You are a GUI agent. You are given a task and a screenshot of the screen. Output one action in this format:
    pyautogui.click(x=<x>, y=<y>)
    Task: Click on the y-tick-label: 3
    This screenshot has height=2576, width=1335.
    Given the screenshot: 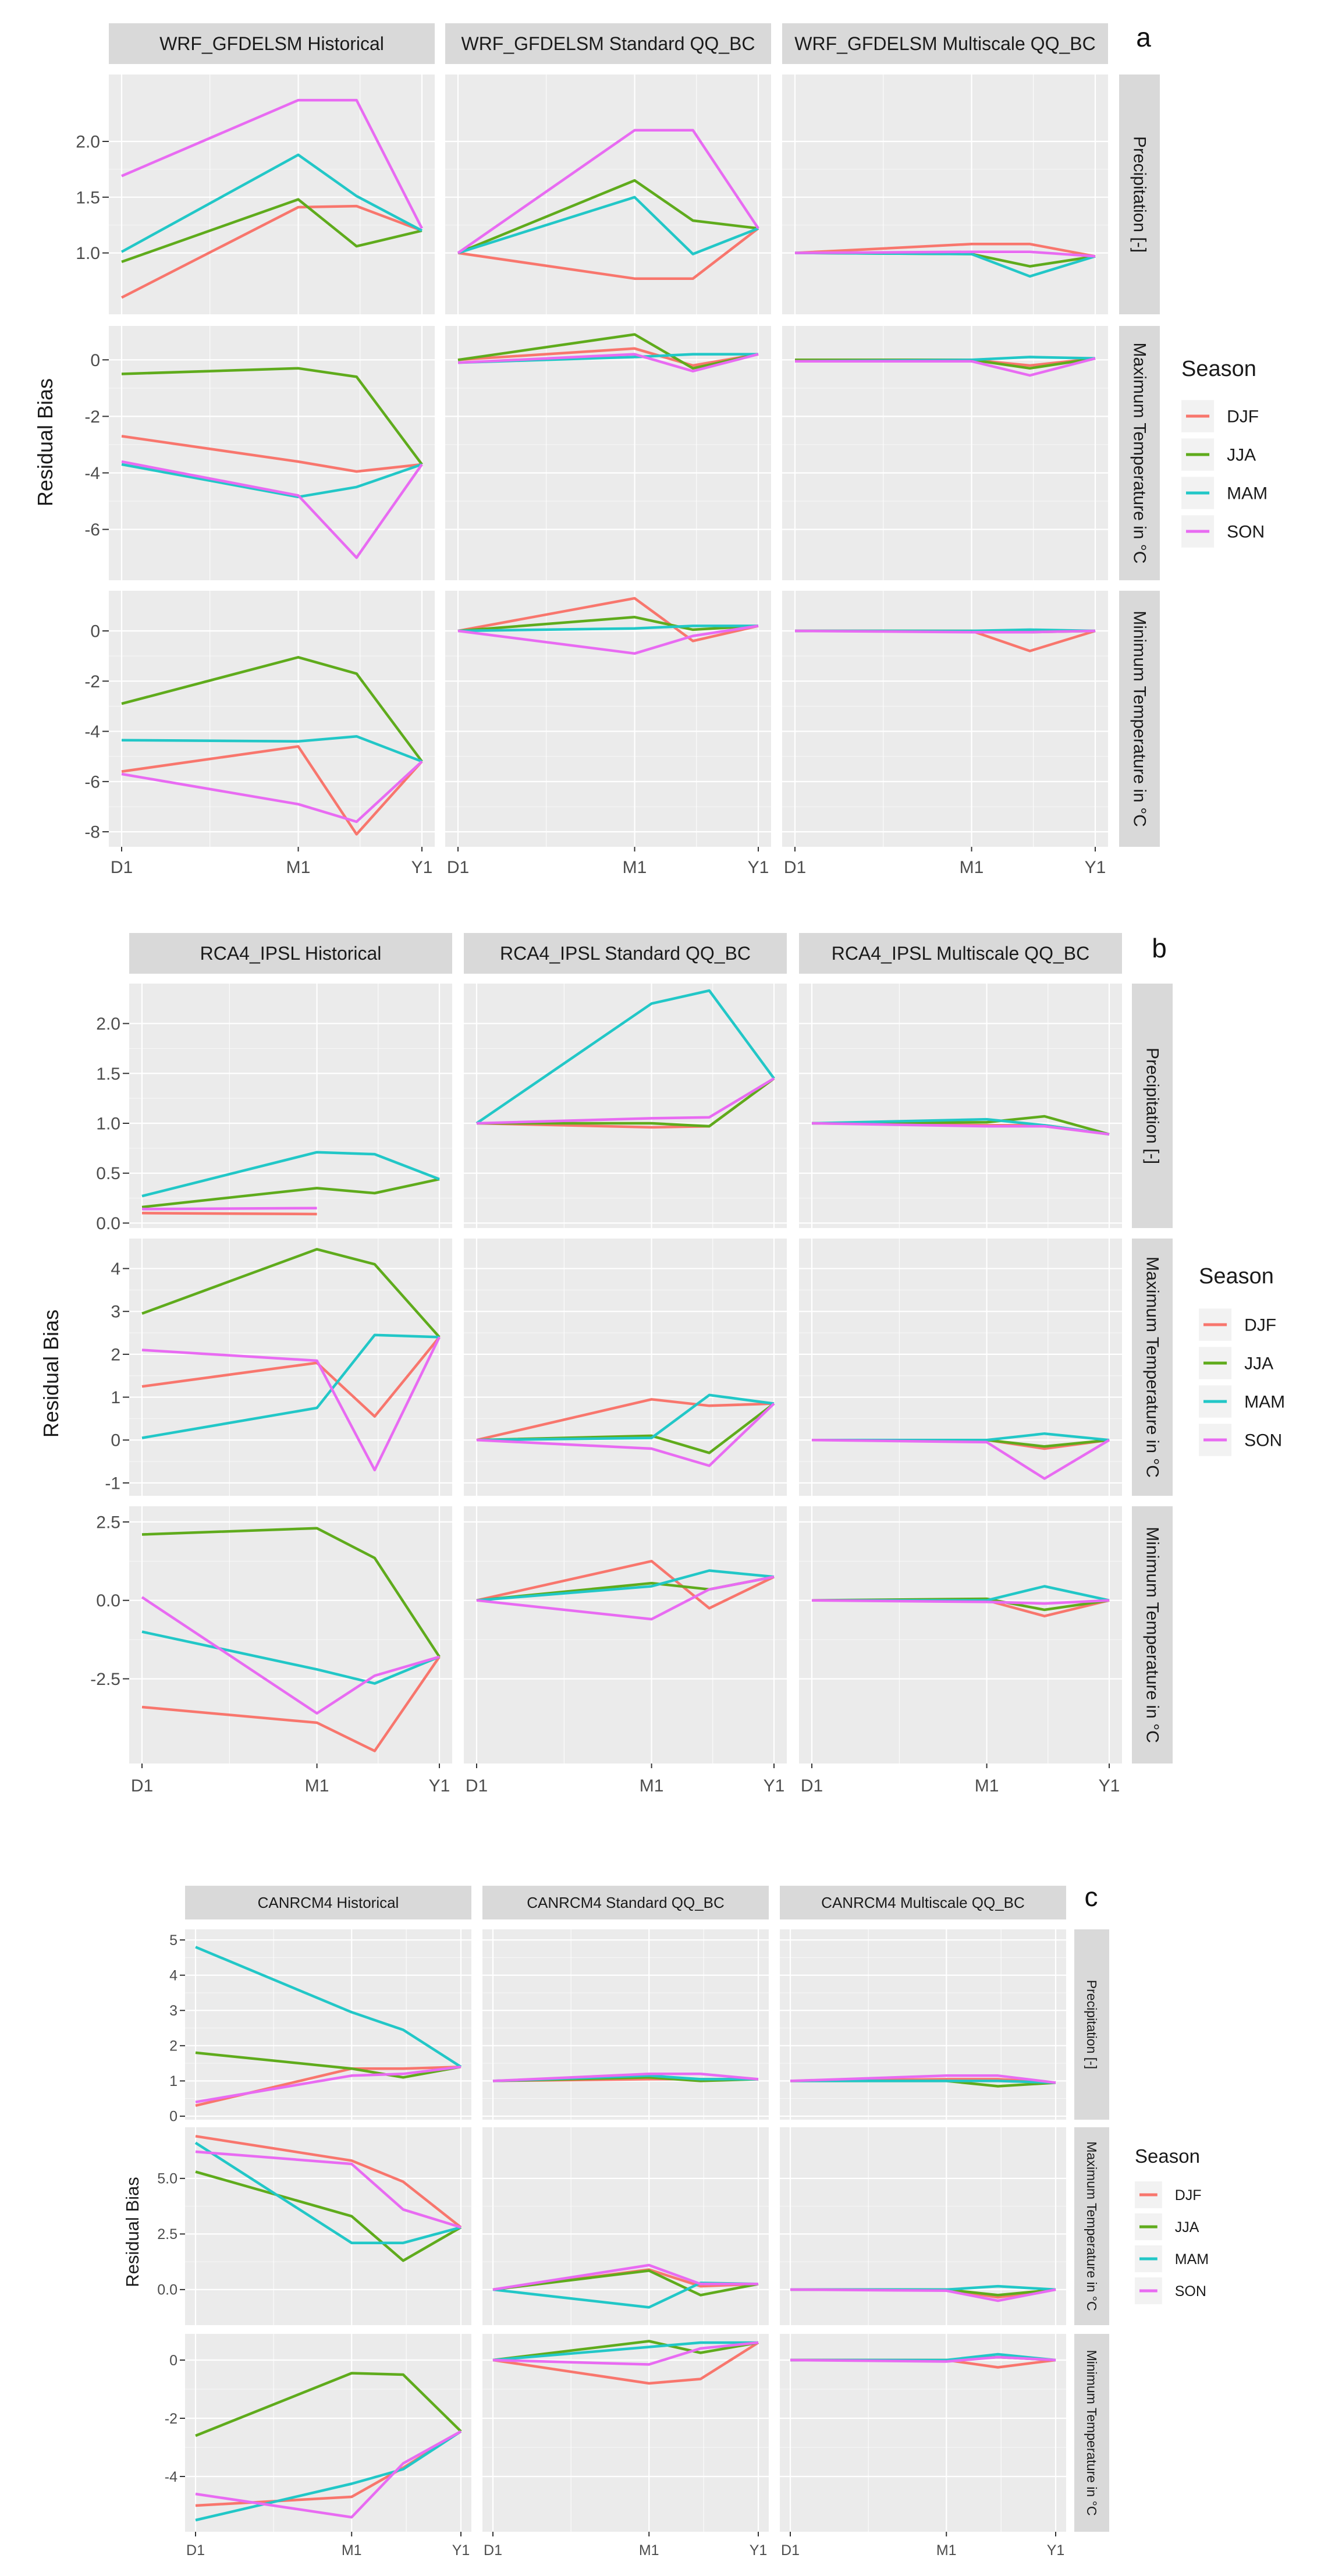 What is the action you would take?
    pyautogui.click(x=115, y=1313)
    